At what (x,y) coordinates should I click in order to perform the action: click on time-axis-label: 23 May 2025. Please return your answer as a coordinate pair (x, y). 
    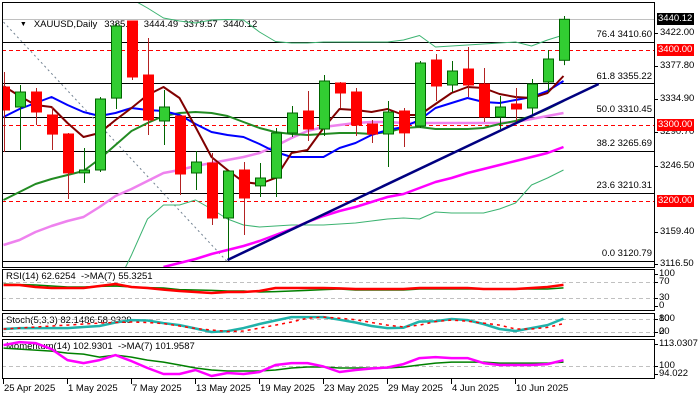
    Looking at the image, I should click on (351, 388).